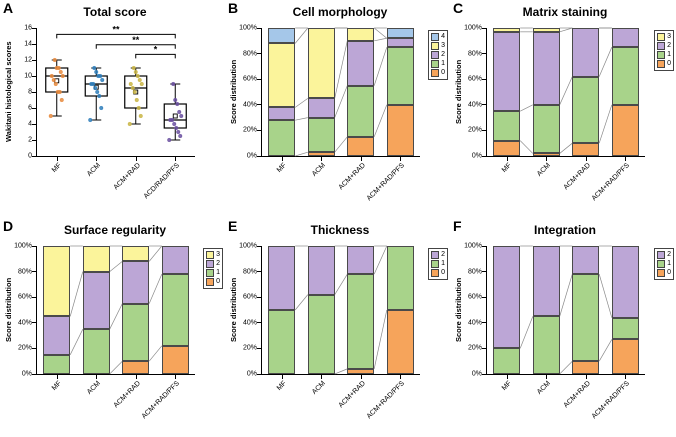 This screenshot has height=437, width=676. Describe the element at coordinates (438, 73) in the screenshot. I see `legend-entry: 0` at that location.